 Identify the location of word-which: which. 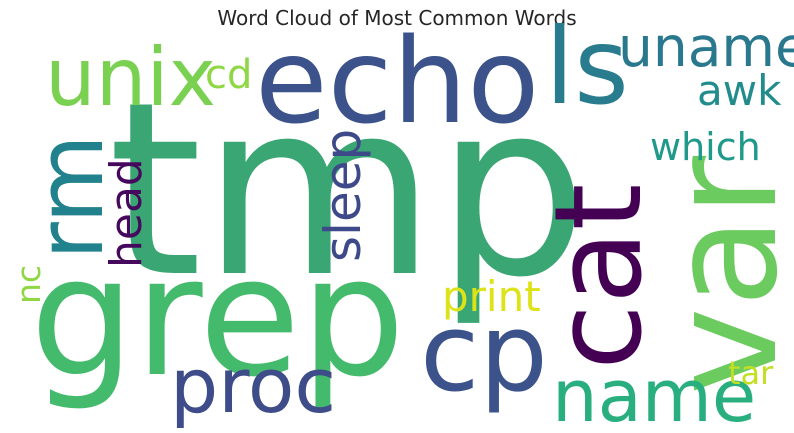
(705, 147).